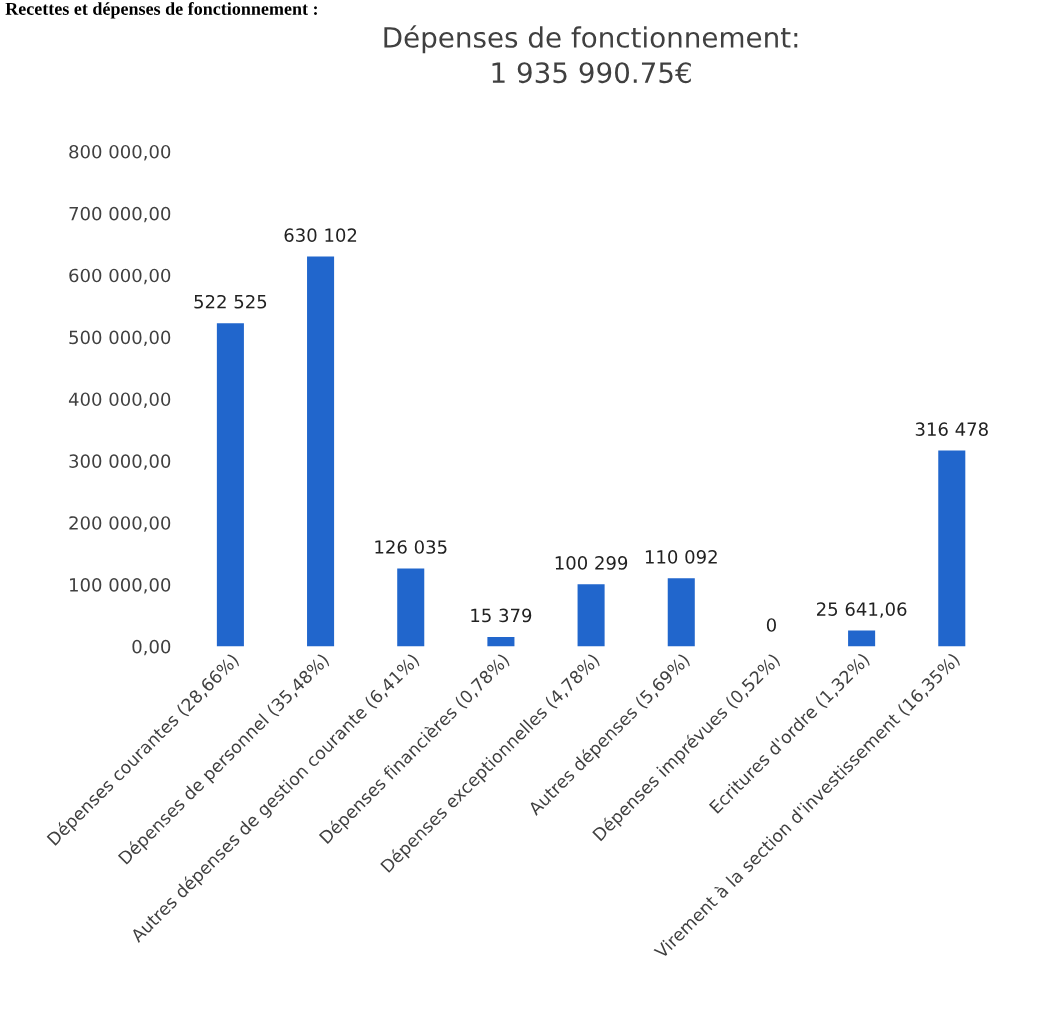  What do you see at coordinates (120, 276) in the screenshot?
I see `y-tick-label: 600 000,00` at bounding box center [120, 276].